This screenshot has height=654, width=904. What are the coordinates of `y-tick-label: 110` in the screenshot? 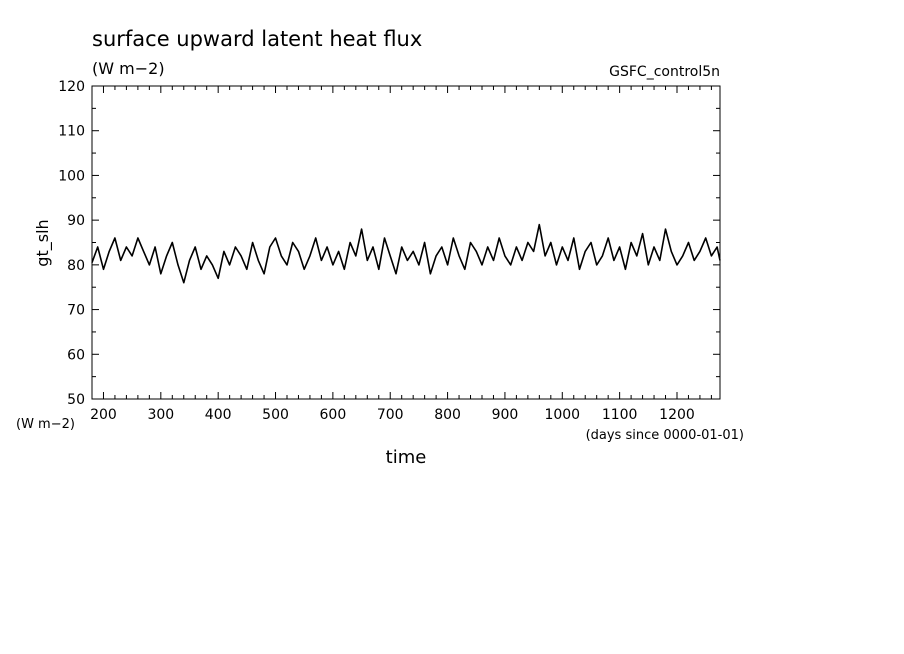 It's located at (71, 132).